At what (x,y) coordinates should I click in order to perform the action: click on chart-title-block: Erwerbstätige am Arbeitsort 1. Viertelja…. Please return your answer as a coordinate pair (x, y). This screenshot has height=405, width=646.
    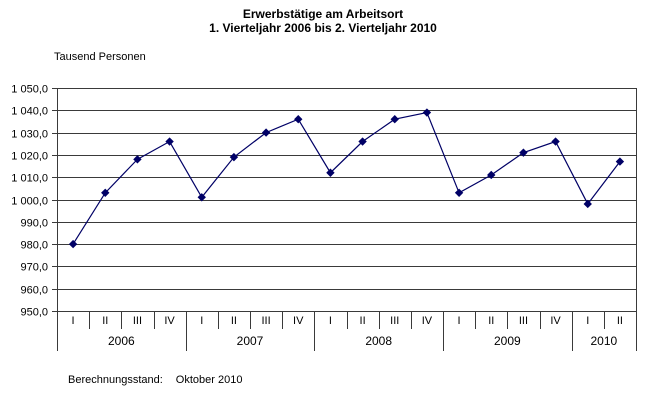
    Looking at the image, I should click on (323, 21).